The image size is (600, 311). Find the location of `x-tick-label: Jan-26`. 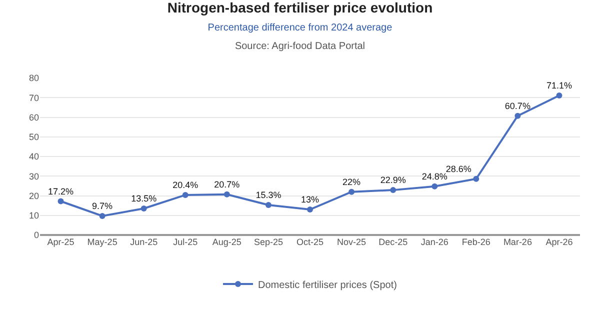

x-tick-label: Jan-26 is located at coordinates (434, 242).